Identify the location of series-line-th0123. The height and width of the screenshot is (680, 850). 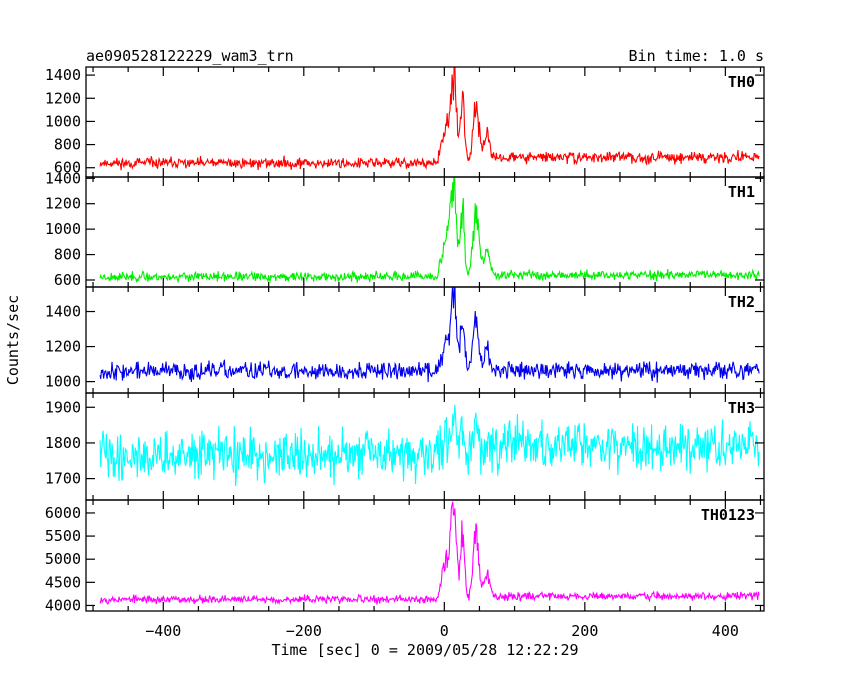
(429, 553).